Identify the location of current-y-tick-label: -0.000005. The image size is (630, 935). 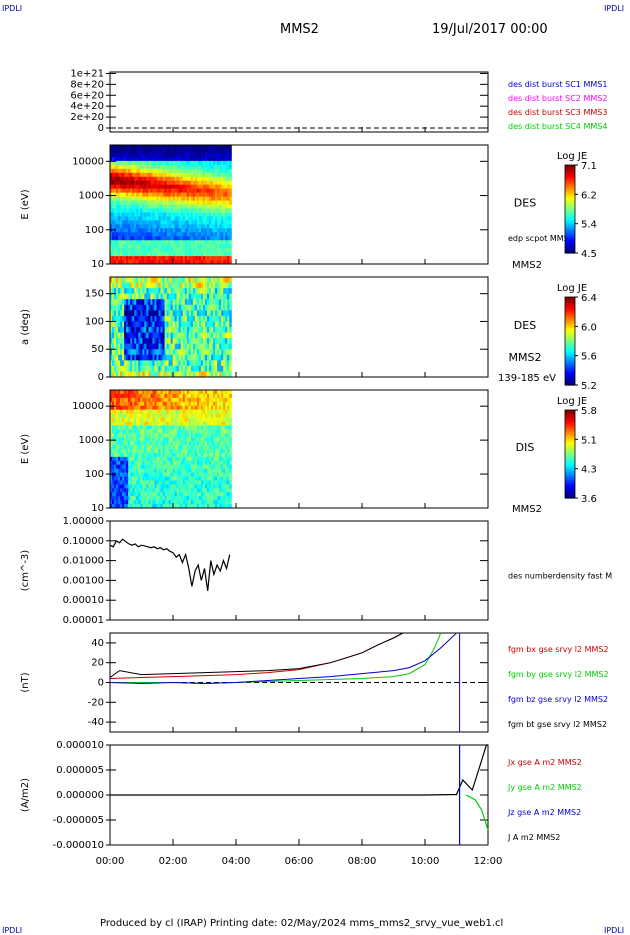
(78, 820).